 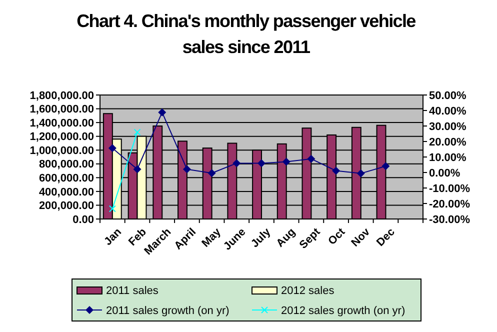 What do you see at coordinates (448, 142) in the screenshot?
I see `y2-tick-label: 20.00%` at bounding box center [448, 142].